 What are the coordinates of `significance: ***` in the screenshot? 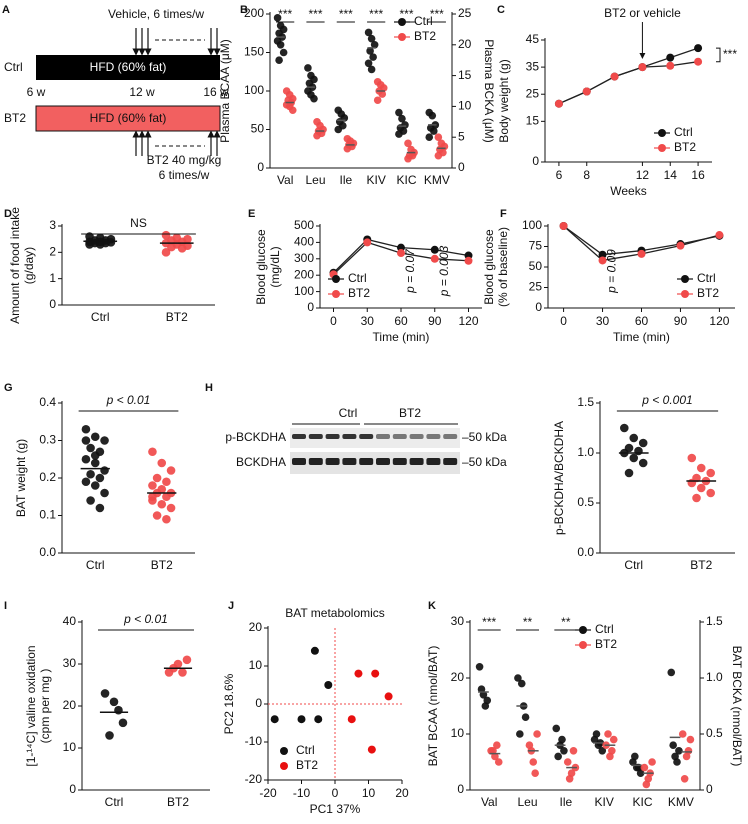 It's located at (489, 622).